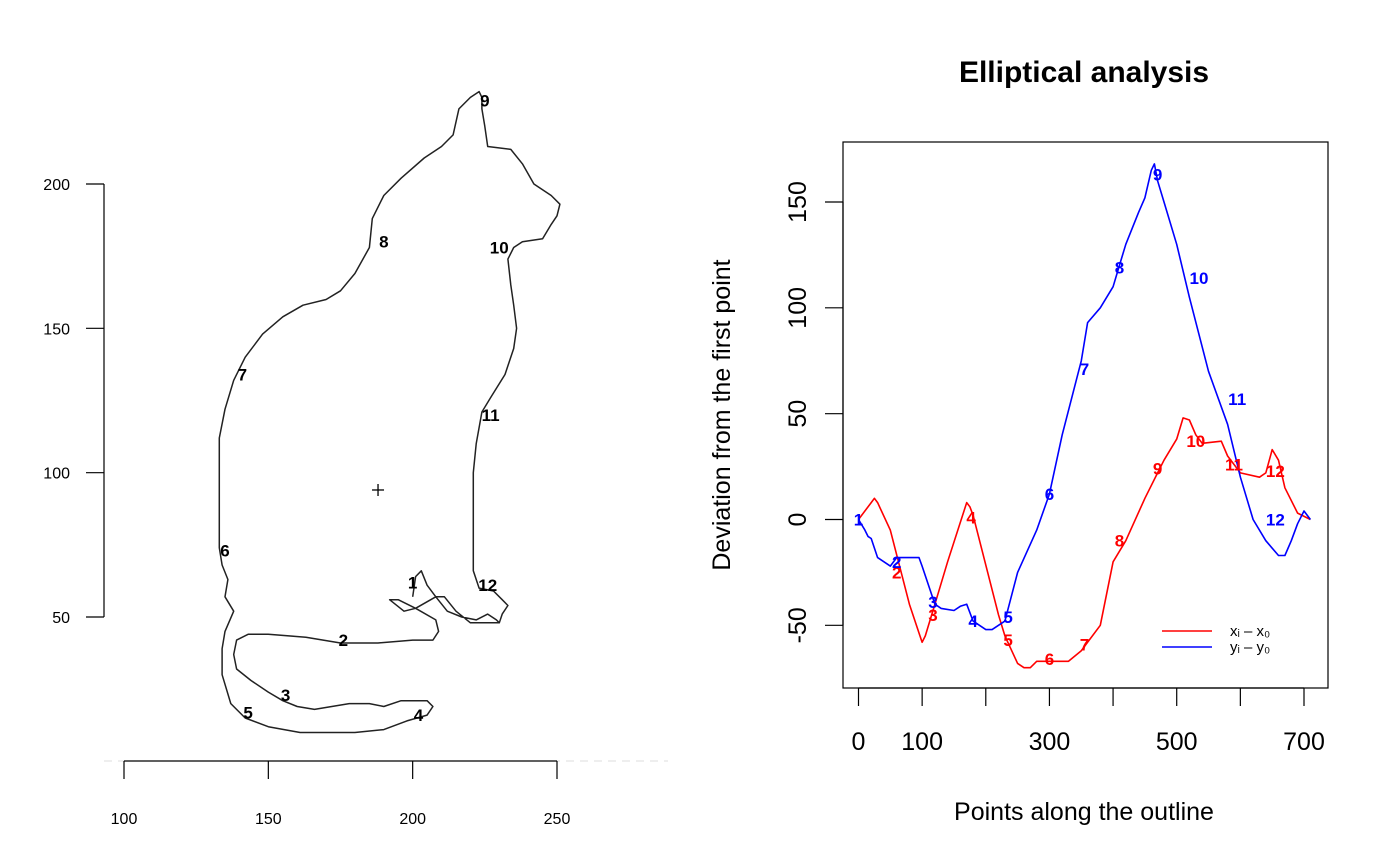 This screenshot has width=1400, height=865. What do you see at coordinates (484, 100) in the screenshot?
I see `outline-label: 9` at bounding box center [484, 100].